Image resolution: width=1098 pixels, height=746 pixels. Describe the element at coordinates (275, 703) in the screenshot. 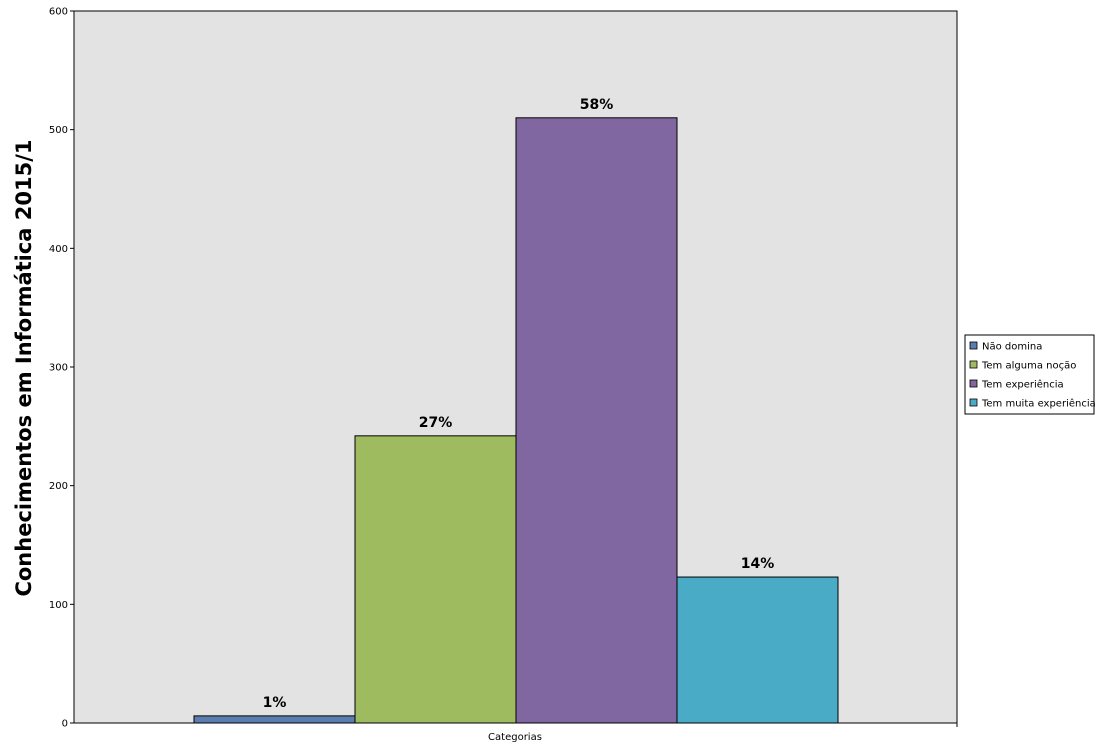

I see `data-label-1: 1%` at that location.